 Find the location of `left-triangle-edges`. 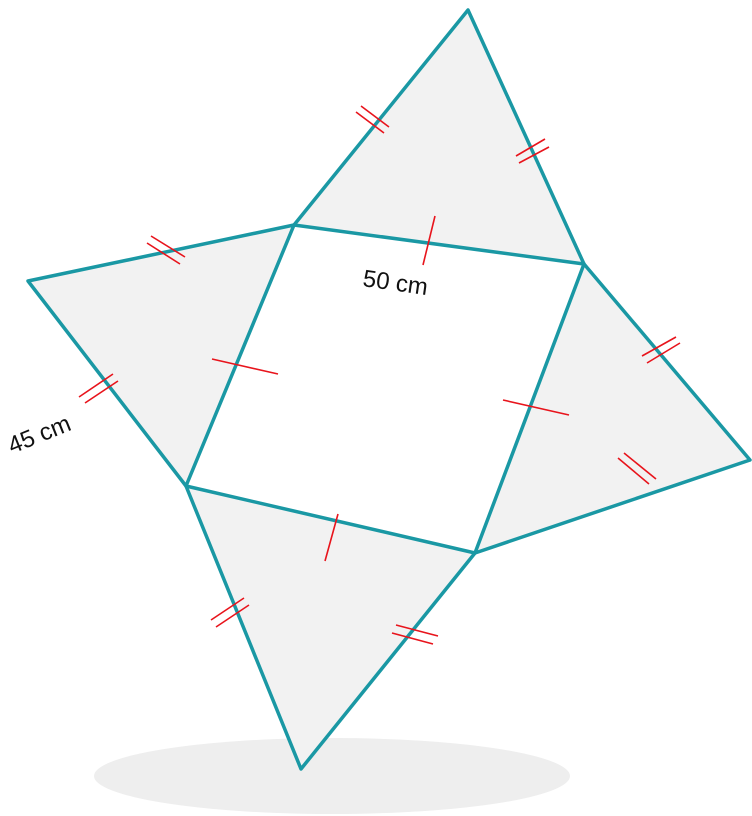

left-triangle-edges is located at coordinates (160, 355).